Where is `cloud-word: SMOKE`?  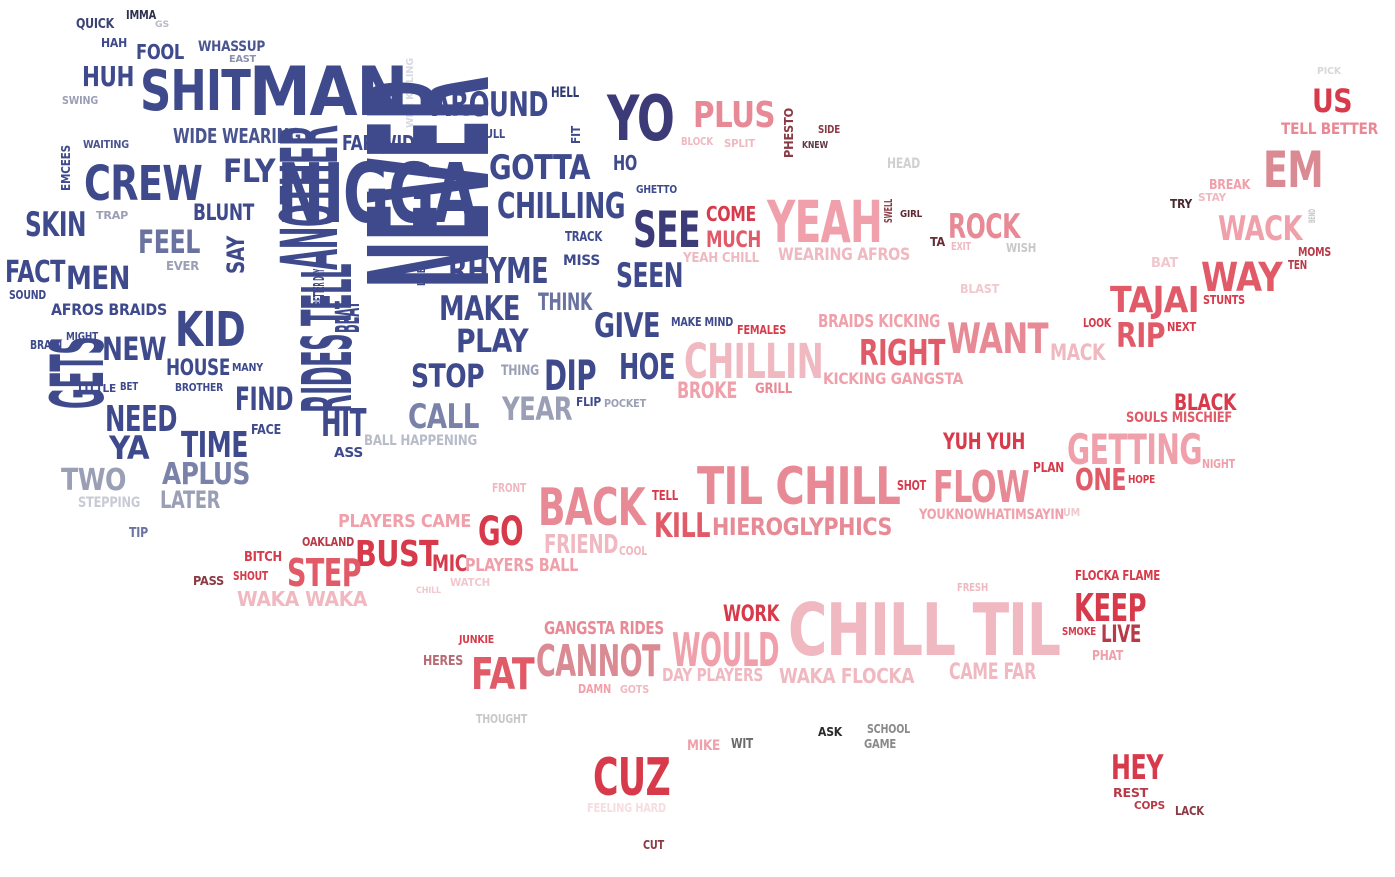
cloud-word: SMOKE is located at coordinates (1079, 631).